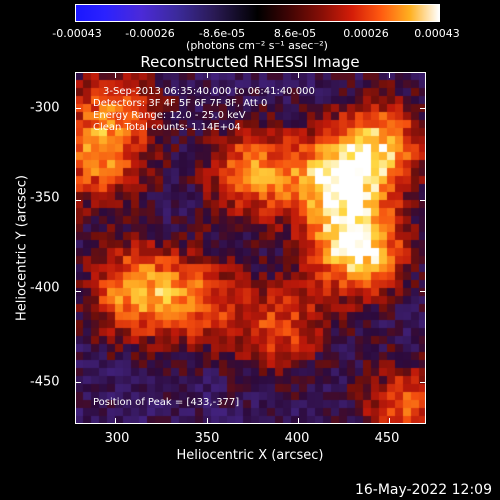 The width and height of the screenshot is (500, 500). Describe the element at coordinates (167, 127) in the screenshot. I see `method-counts-label: Clean Total counts: 1.14E+04` at that location.